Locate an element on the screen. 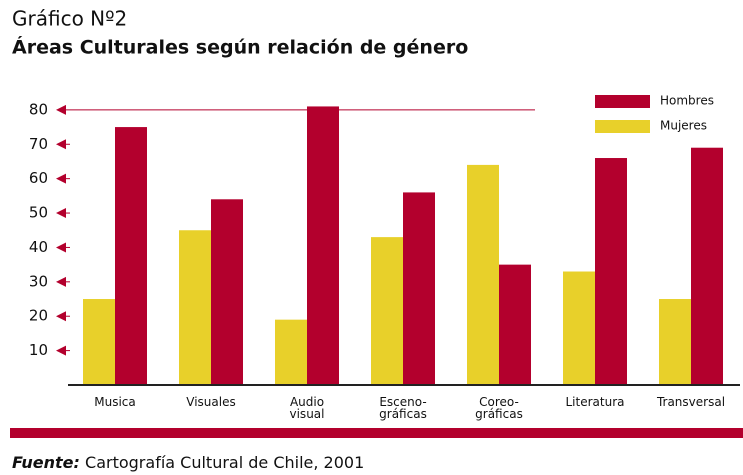 The height and width of the screenshot is (475, 743). x-tick-label: Esceno-gráficas is located at coordinates (403, 408).